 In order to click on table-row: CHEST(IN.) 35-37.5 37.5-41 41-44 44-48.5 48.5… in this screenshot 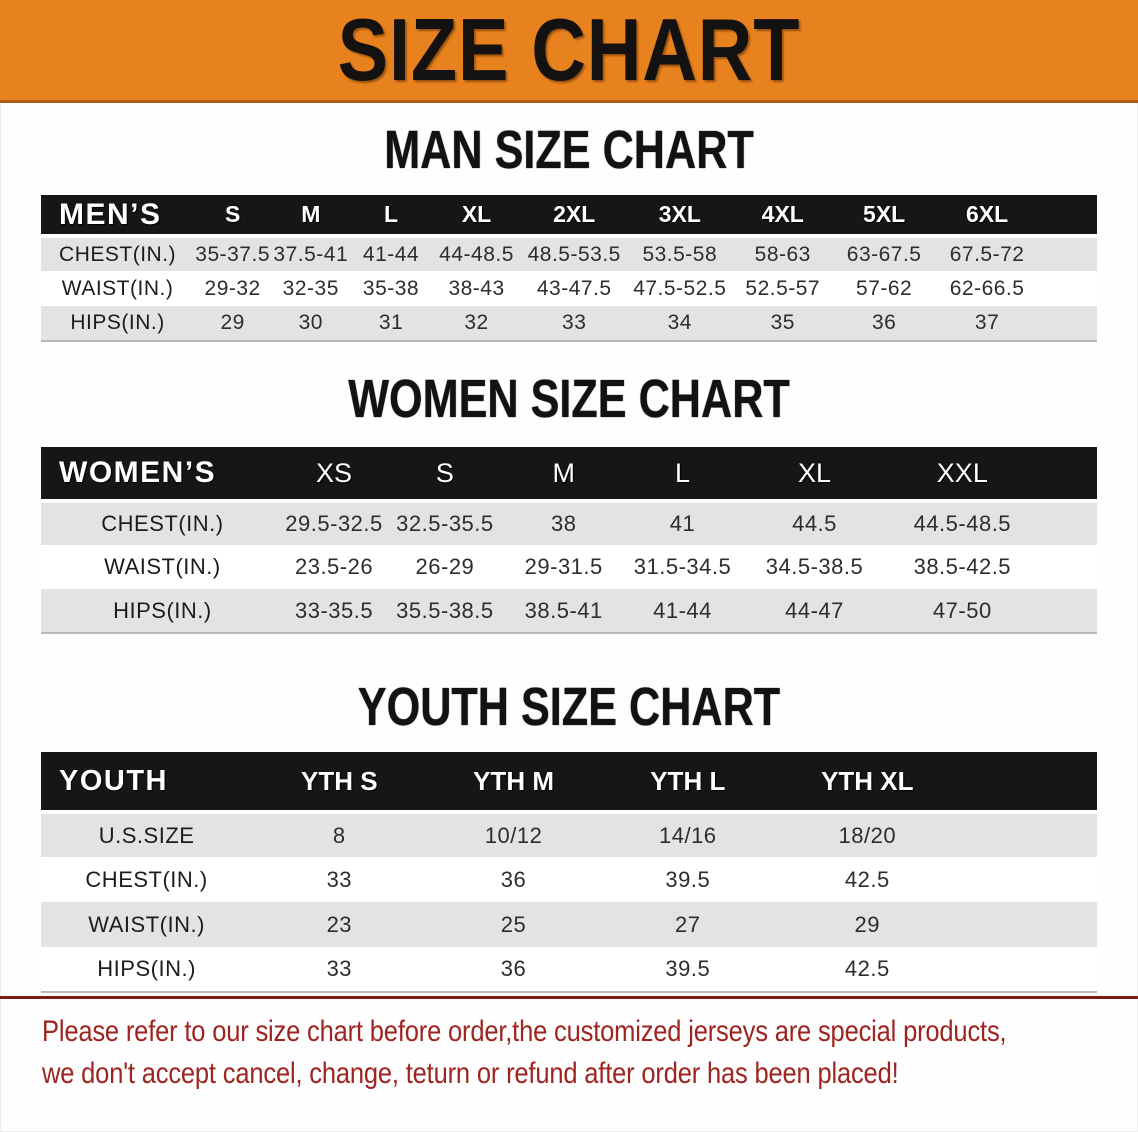, I will do `click(569, 253)`.